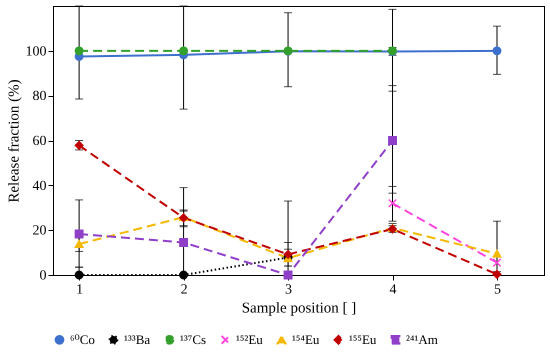 The image size is (550, 352). What do you see at coordinates (39, 231) in the screenshot?
I see `y-tick-label: 20` at bounding box center [39, 231].